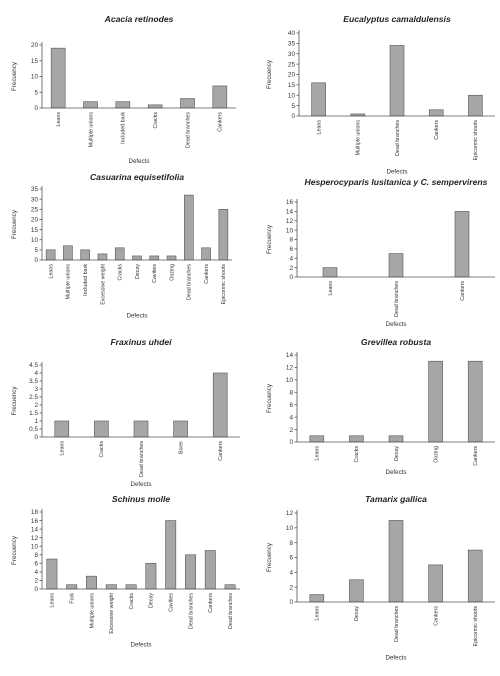 The height and width of the screenshot is (676, 500). Describe the element at coordinates (172, 272) in the screenshot. I see `x-tick-label: Oozing` at that location.